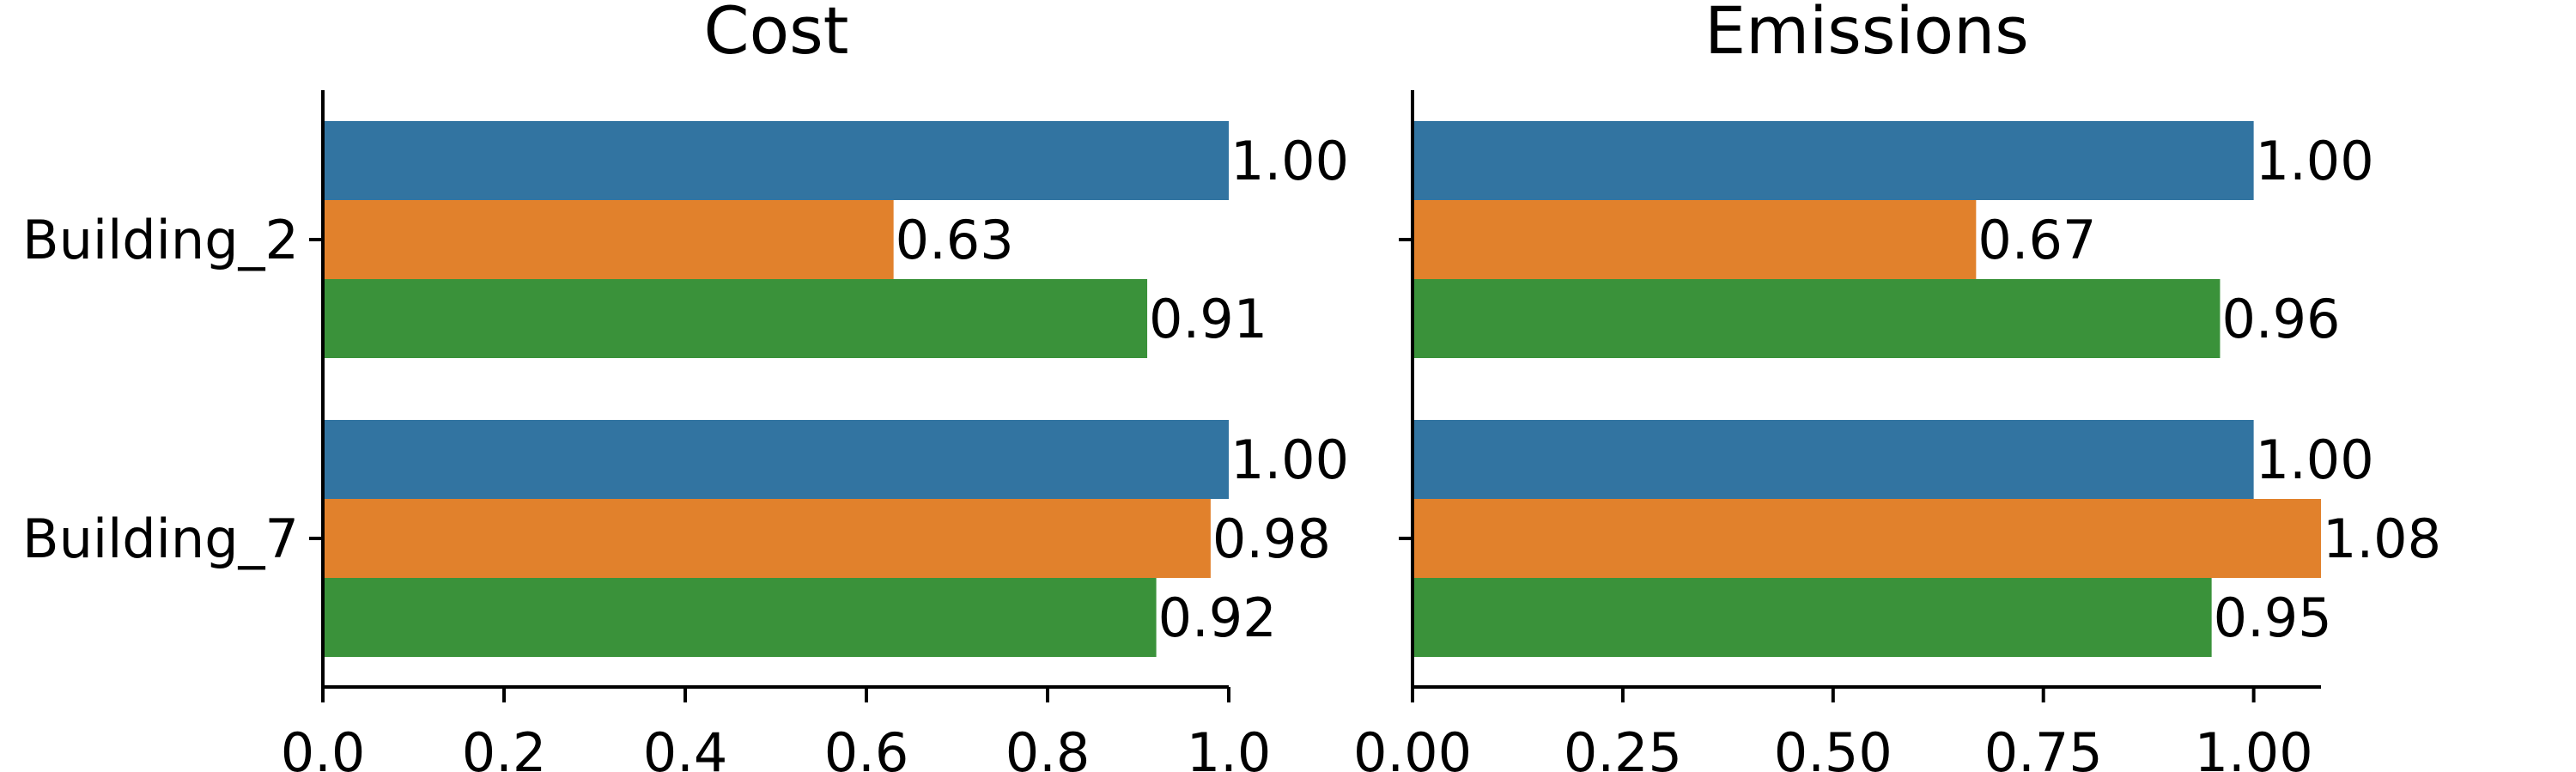 Image resolution: width=2576 pixels, height=772 pixels. What do you see at coordinates (777, 34) in the screenshot?
I see `chart-title: Cost` at bounding box center [777, 34].